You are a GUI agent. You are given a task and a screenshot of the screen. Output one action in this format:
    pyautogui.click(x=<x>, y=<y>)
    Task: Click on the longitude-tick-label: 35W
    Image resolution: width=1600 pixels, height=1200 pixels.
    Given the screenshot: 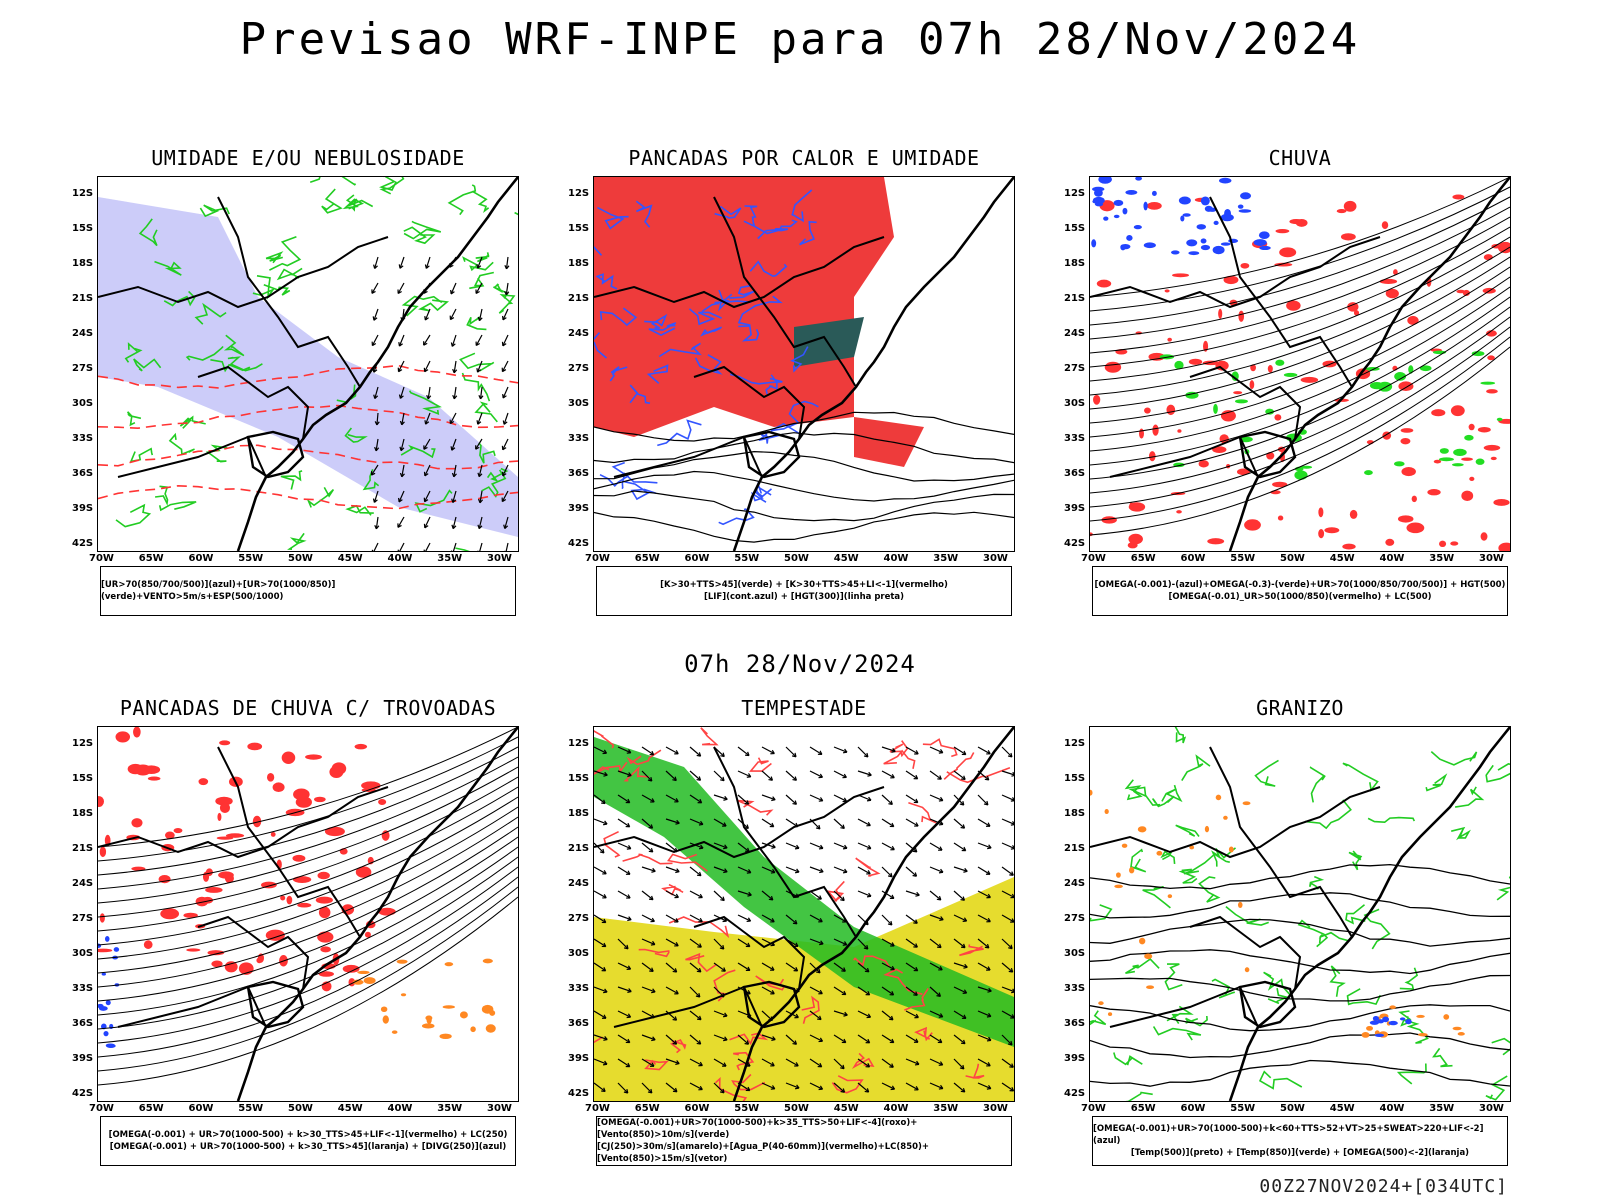 What is the action you would take?
    pyautogui.click(x=1442, y=1108)
    